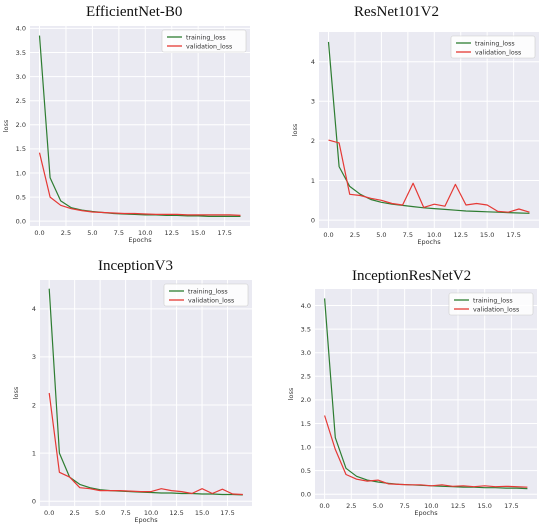 This screenshot has height=529, width=550. I want to click on chart-title-1: ResNet101V2, so click(396, 12).